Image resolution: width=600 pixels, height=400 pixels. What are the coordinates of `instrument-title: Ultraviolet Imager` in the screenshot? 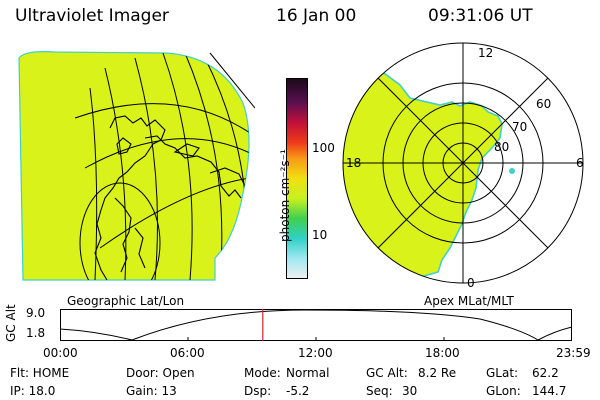 It's located at (92, 16).